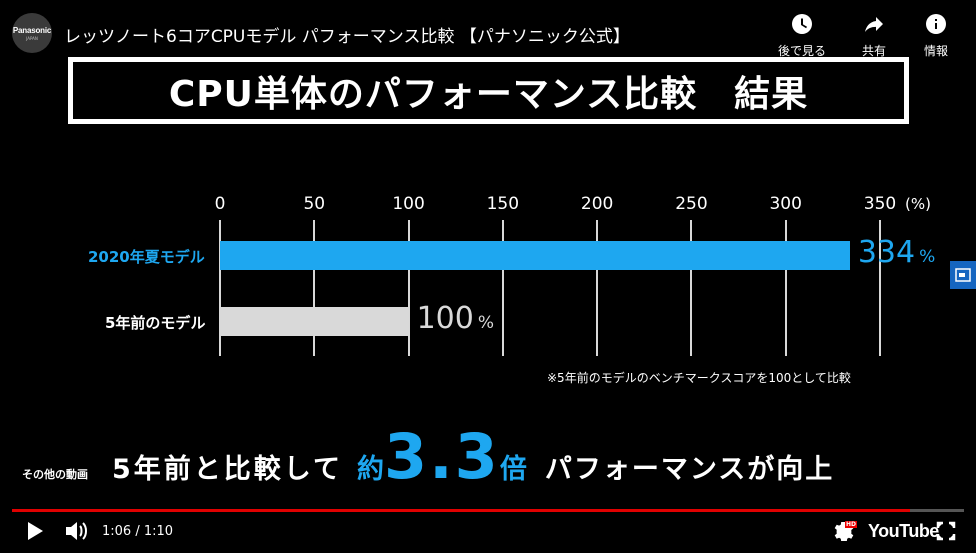  What do you see at coordinates (851, 524) in the screenshot?
I see `hd-badge: HD` at bounding box center [851, 524].